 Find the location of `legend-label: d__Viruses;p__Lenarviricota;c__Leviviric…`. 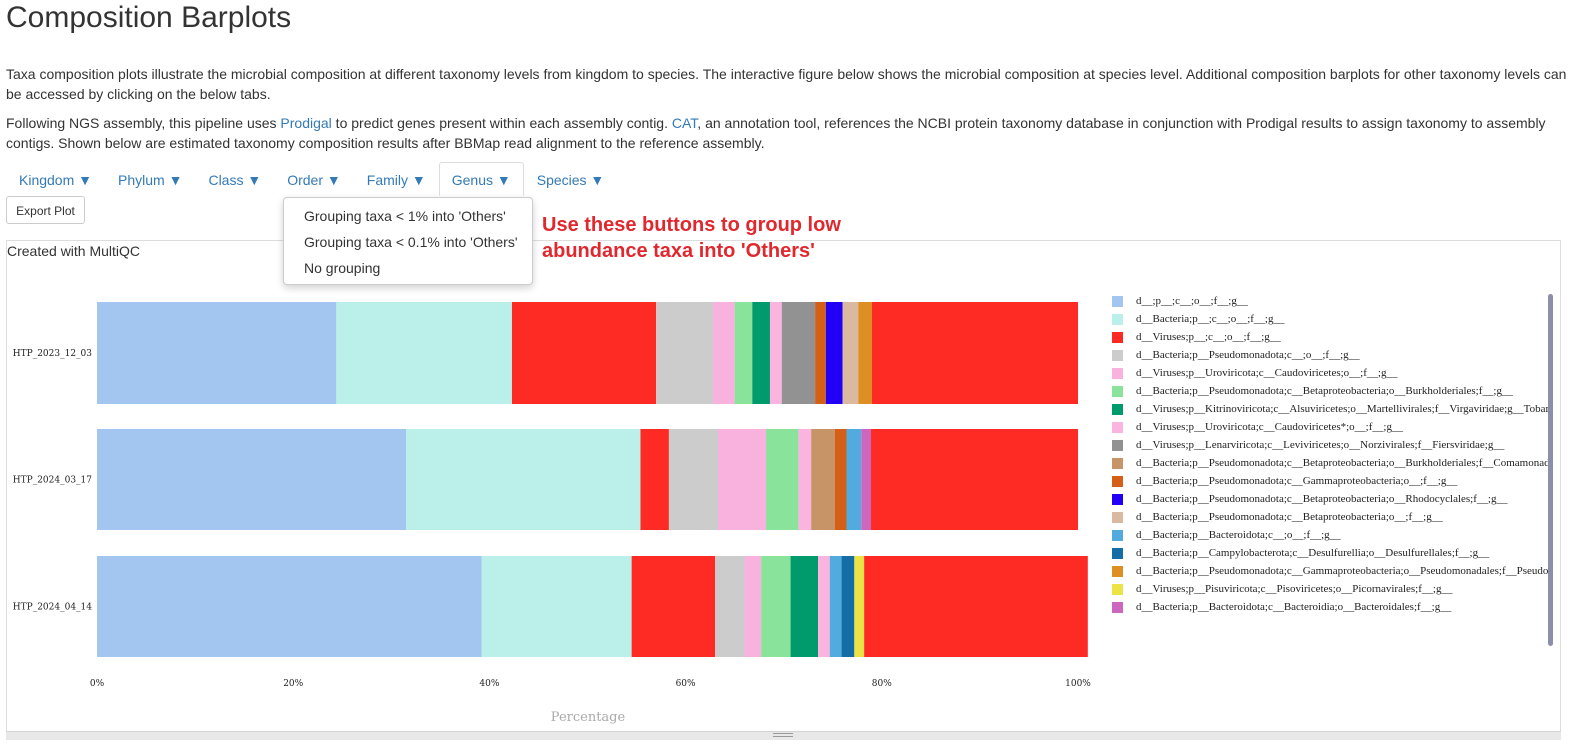

legend-label: d__Viruses;p__Lenarviricota;c__Leviviric… is located at coordinates (1320, 445).